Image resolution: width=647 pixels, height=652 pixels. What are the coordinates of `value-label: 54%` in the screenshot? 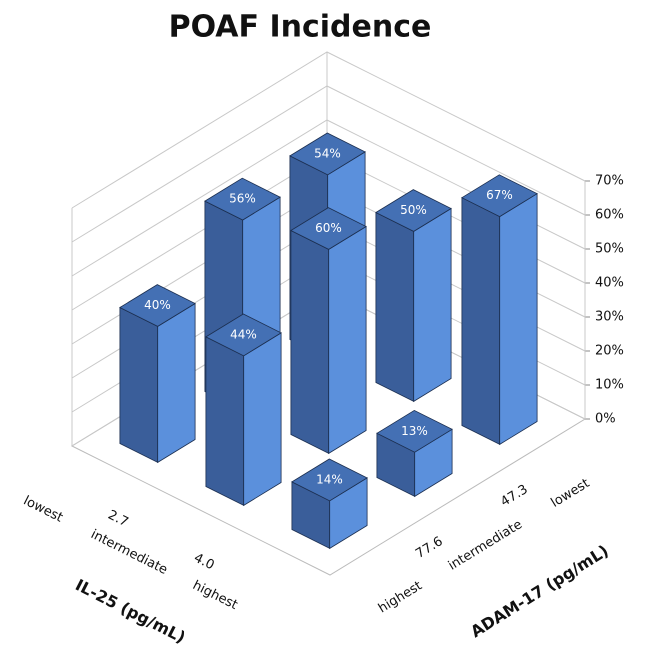 It's located at (327, 153).